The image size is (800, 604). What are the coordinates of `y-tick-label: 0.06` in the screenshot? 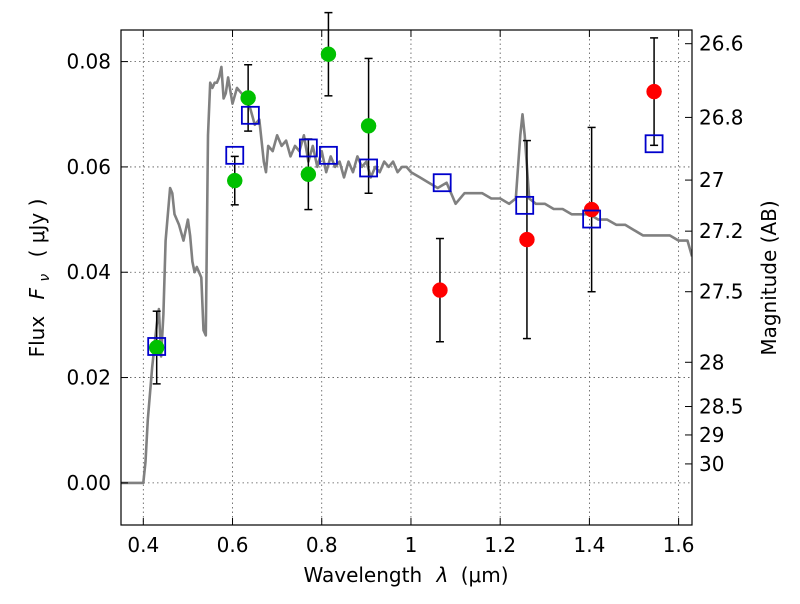 It's located at (88, 167).